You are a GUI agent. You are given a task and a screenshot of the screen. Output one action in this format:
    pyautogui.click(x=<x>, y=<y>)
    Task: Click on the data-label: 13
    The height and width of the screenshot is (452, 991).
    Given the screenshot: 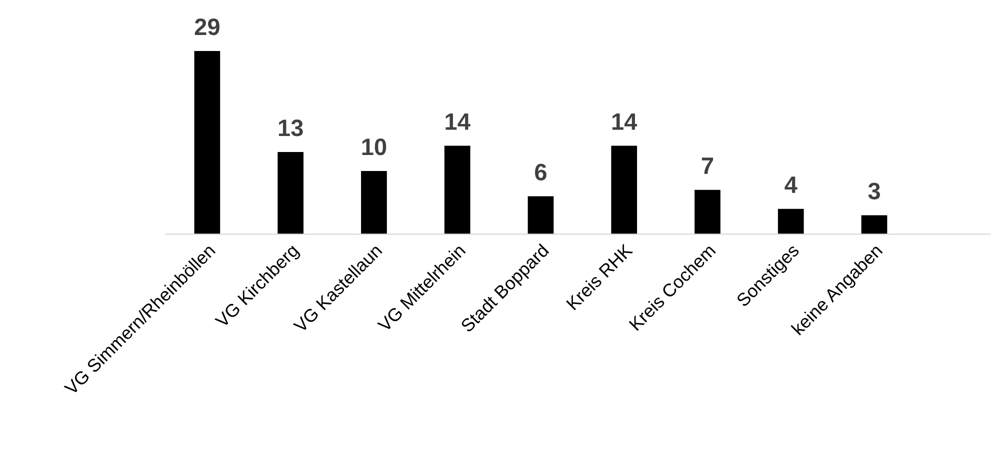 What is the action you would take?
    pyautogui.click(x=290, y=128)
    